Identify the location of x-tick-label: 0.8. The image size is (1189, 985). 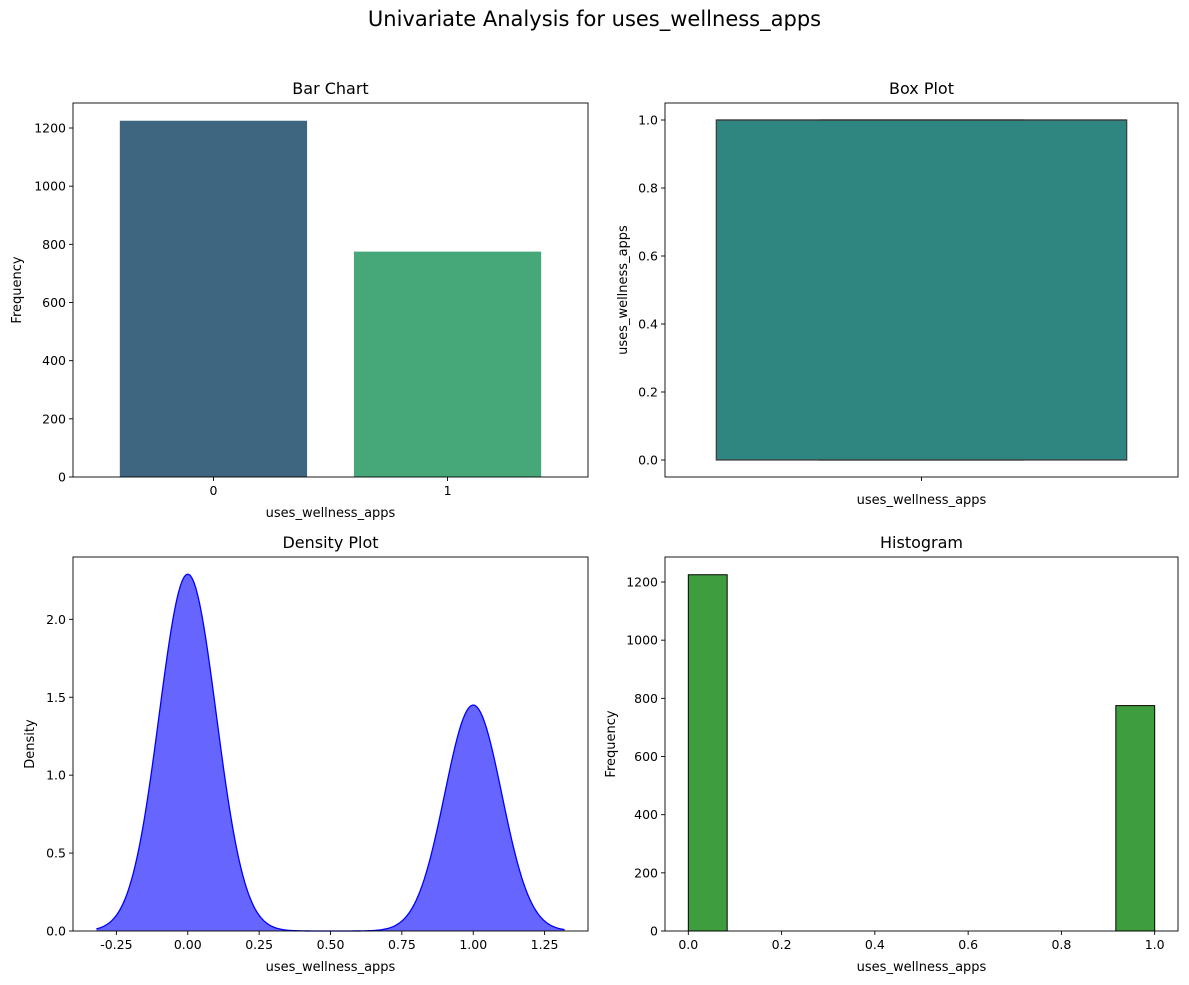
(1061, 944).